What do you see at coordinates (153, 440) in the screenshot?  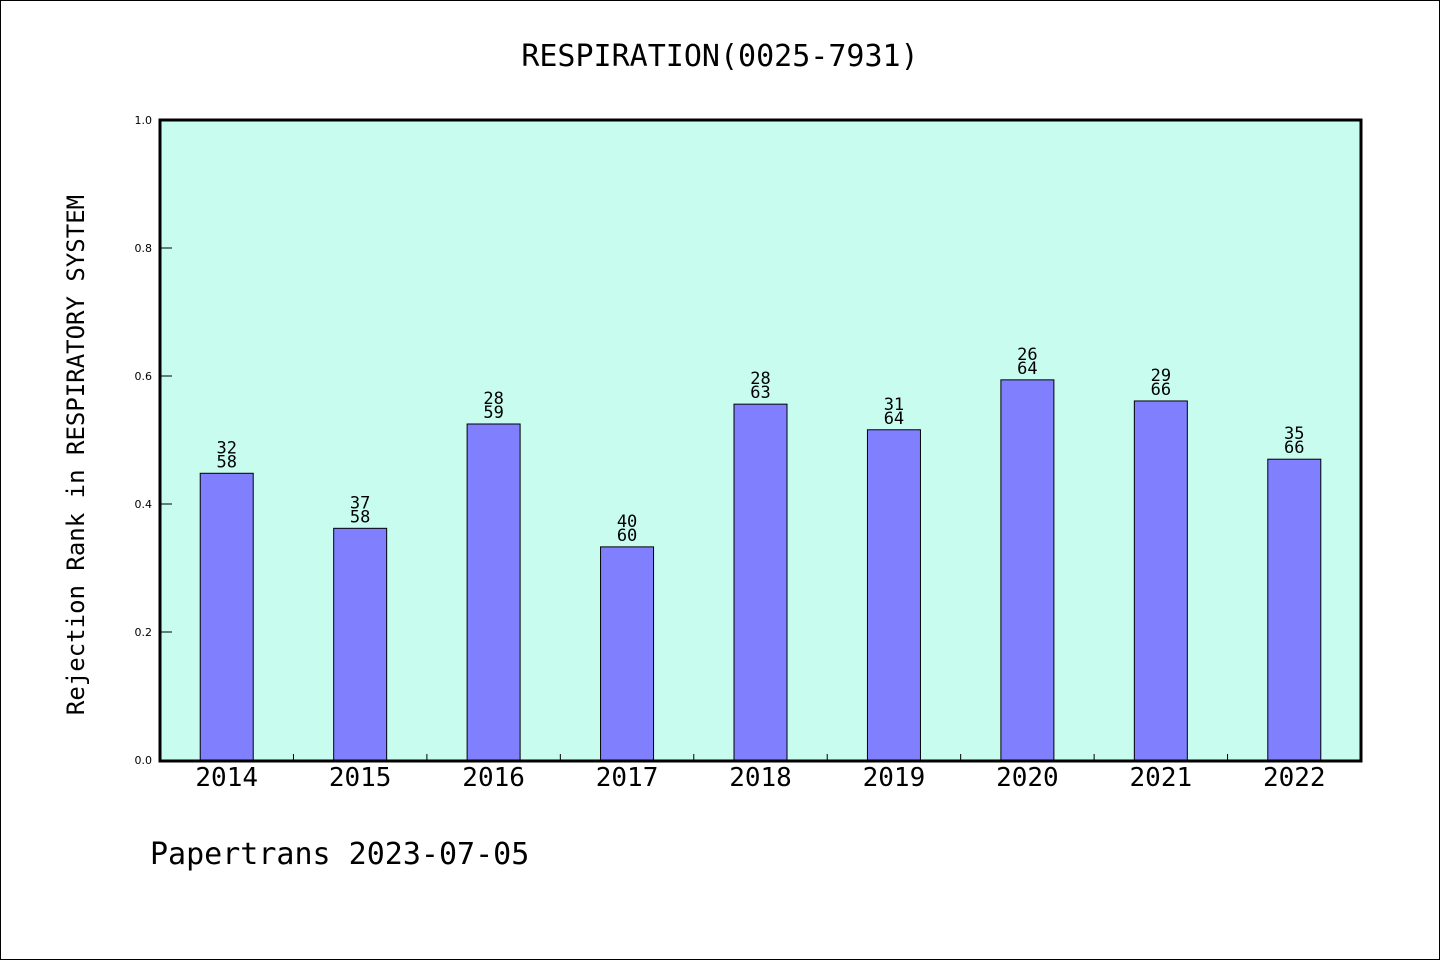 I see `y-axis: 0.0 0.2 0.4 0.6 0.8 1.0` at bounding box center [153, 440].